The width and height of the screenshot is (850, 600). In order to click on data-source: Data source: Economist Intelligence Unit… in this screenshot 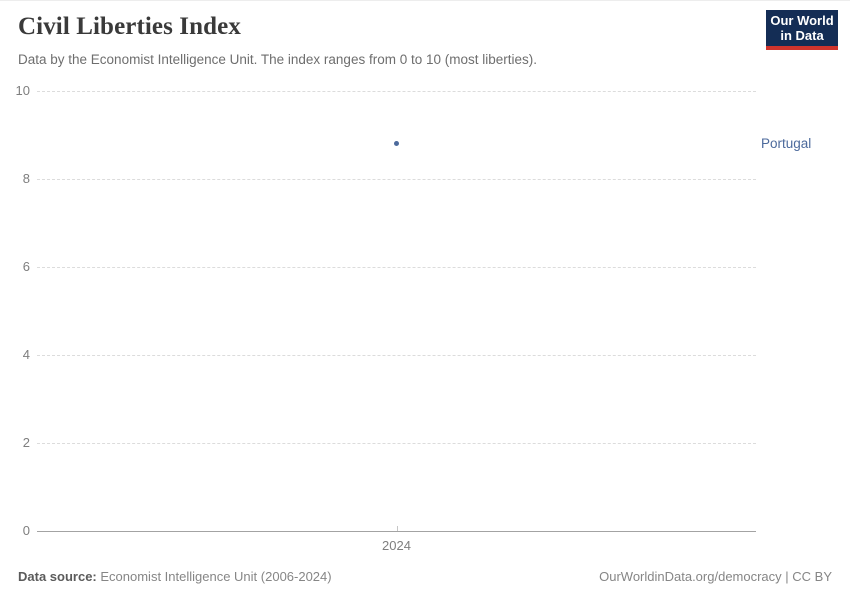, I will do `click(175, 576)`.